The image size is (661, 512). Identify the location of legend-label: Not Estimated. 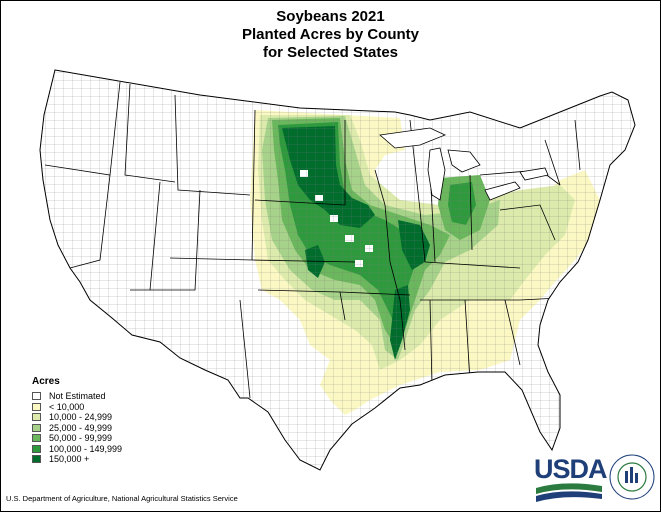
(77, 396).